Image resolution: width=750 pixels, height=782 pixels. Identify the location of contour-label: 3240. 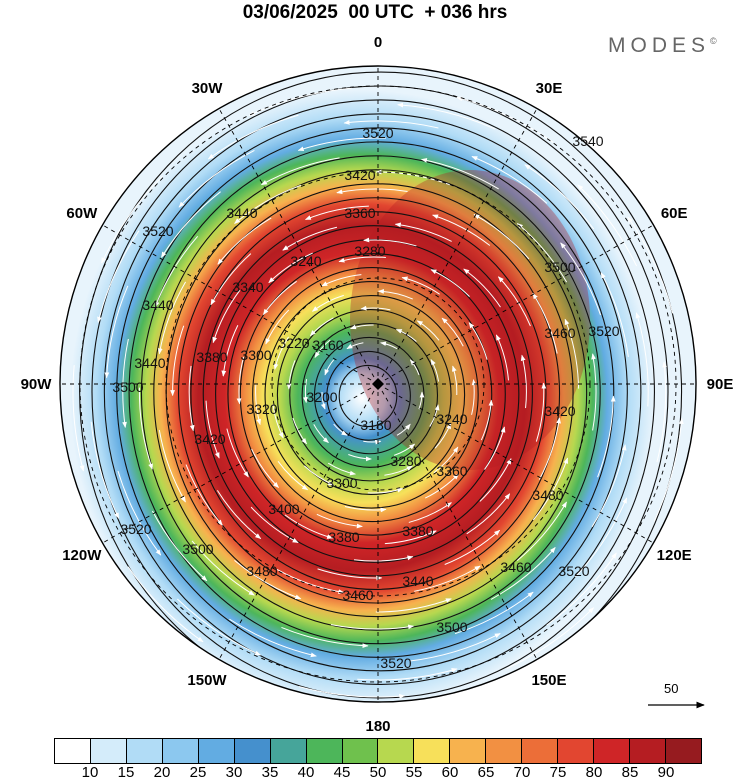
(451, 419).